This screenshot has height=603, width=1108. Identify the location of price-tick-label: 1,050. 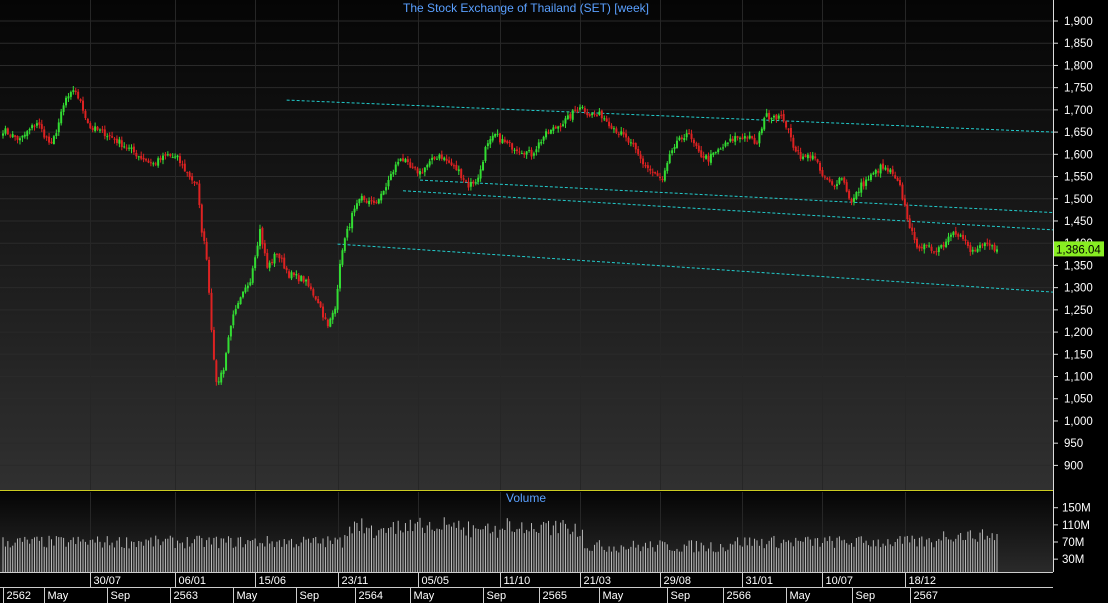
(1078, 400).